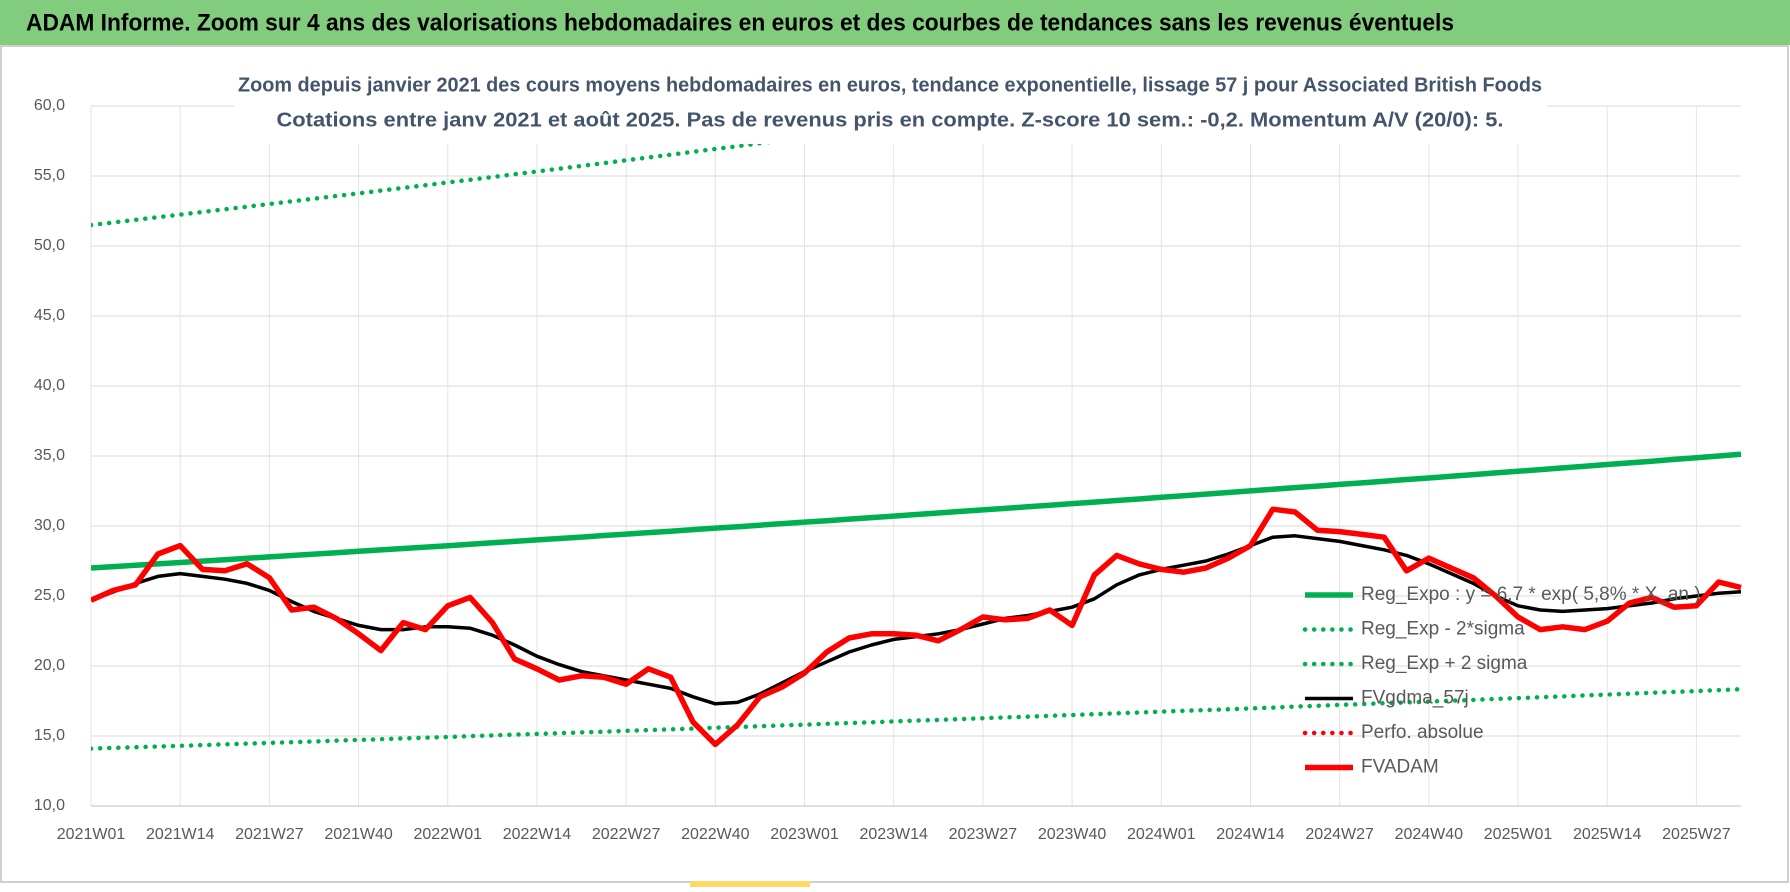  I want to click on y-tick-label: 10,0, so click(49, 805).